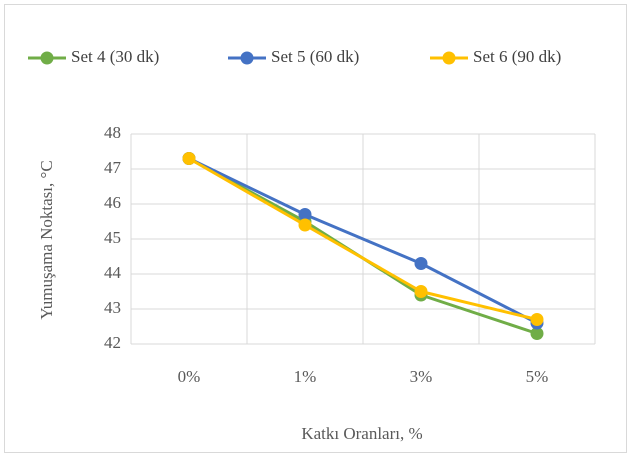 The image size is (631, 457). What do you see at coordinates (305, 376) in the screenshot?
I see `x-tick-label: 1%` at bounding box center [305, 376].